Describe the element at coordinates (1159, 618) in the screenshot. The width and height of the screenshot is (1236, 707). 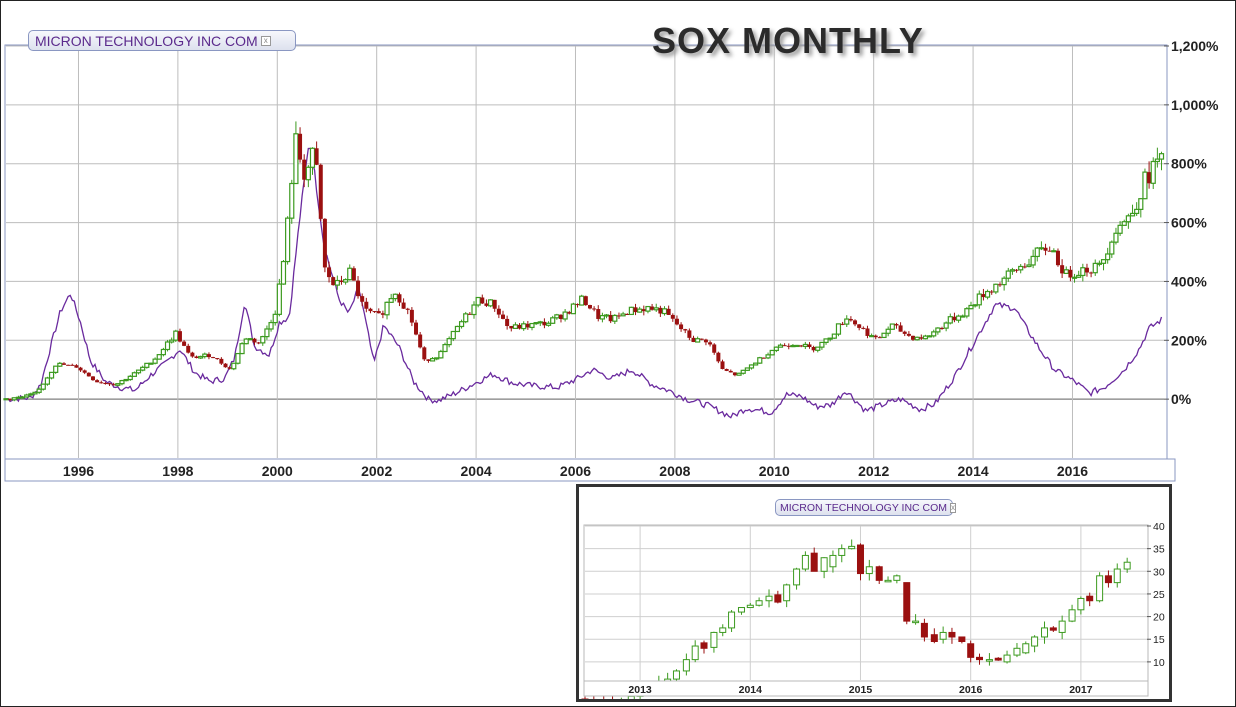
I see `inset-y-tick-label: 20` at that location.